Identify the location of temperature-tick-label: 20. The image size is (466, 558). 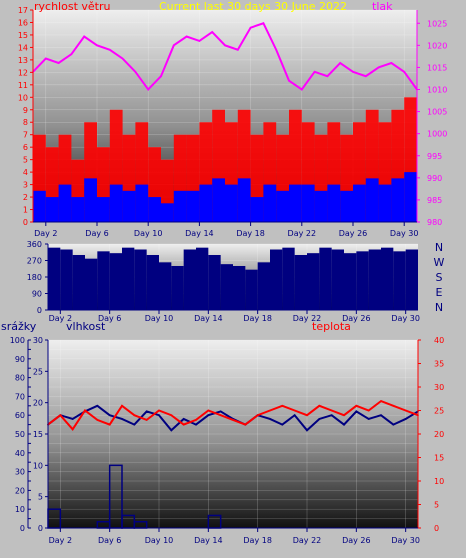
(439, 434).